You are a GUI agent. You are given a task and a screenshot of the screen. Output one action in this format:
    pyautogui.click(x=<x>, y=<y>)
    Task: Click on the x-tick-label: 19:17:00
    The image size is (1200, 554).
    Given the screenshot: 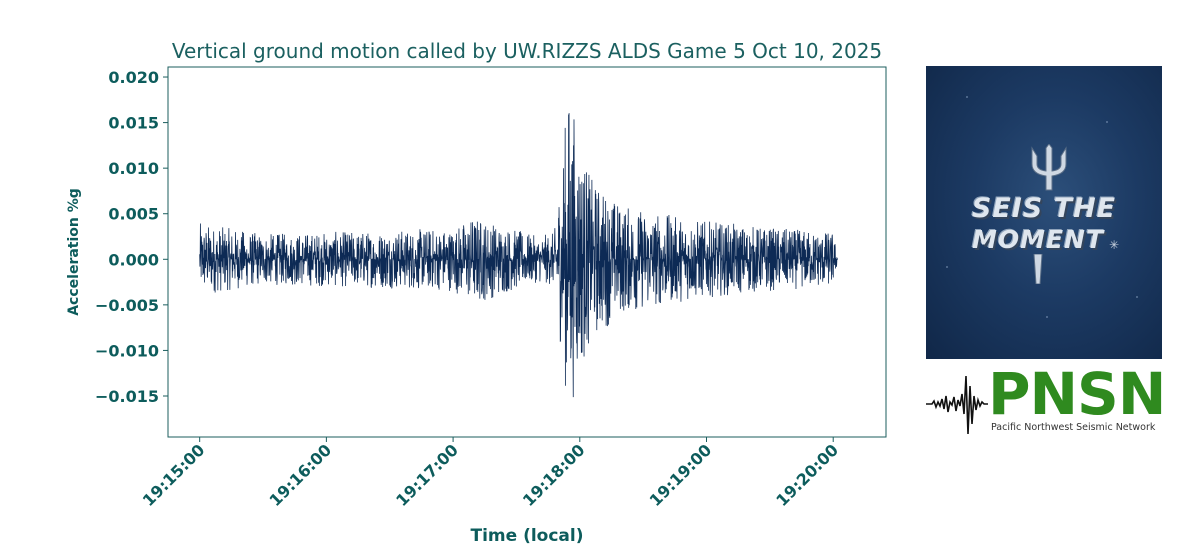 What is the action you would take?
    pyautogui.click(x=427, y=475)
    